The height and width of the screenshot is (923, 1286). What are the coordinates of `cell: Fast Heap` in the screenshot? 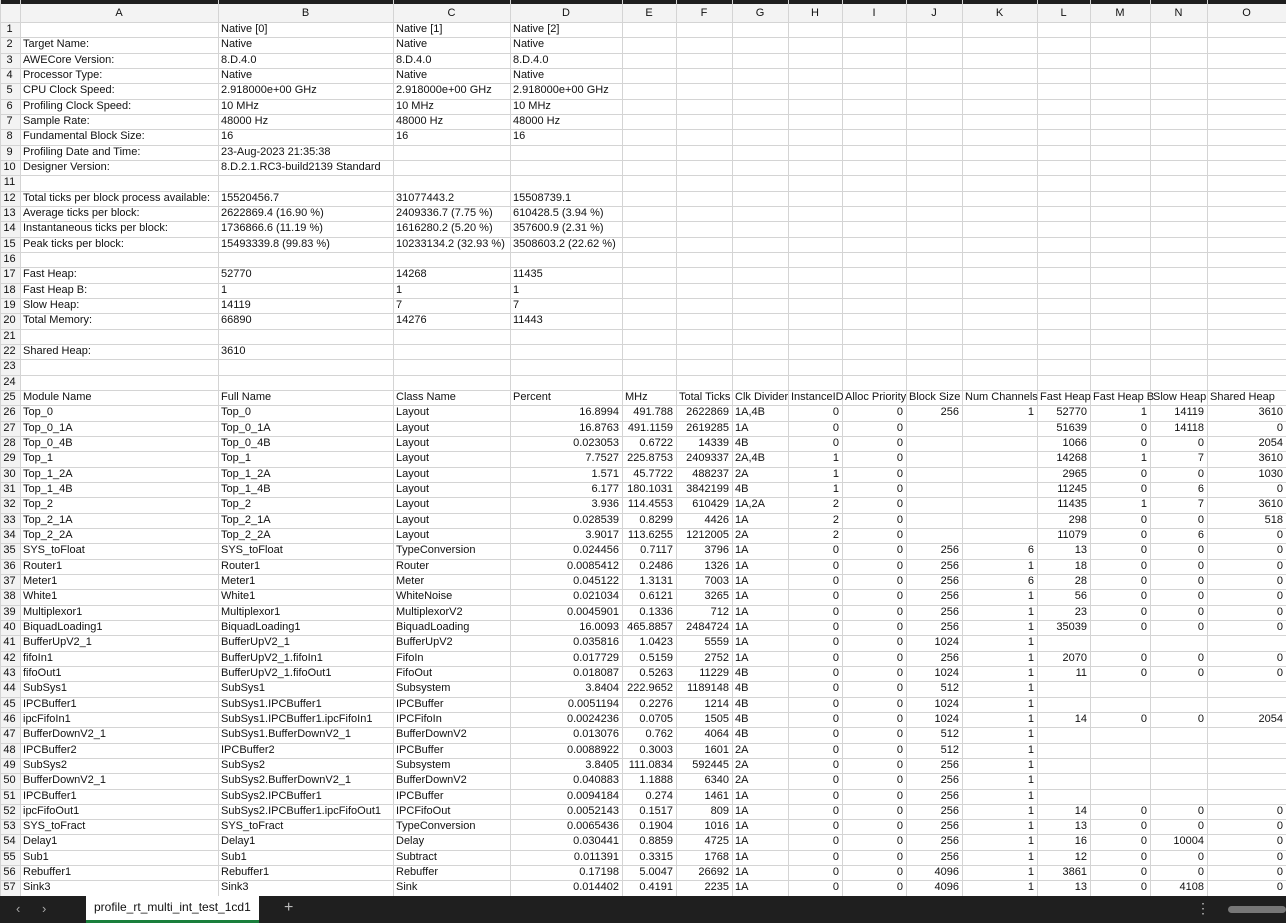 It's located at (1065, 396).